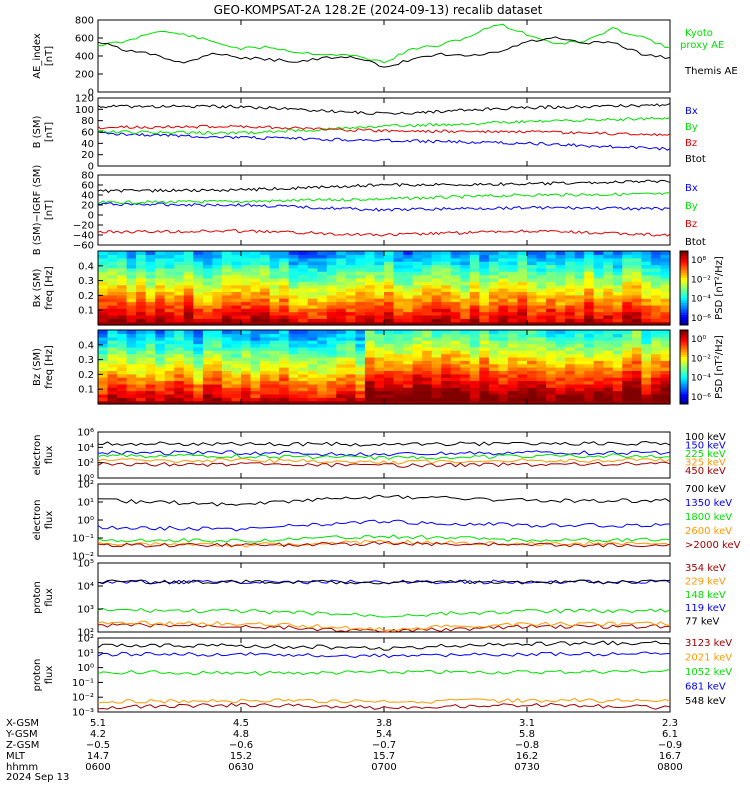 The width and height of the screenshot is (750, 800). Describe the element at coordinates (85, 633) in the screenshot. I see `y-tick-label-7: 10²` at that location.